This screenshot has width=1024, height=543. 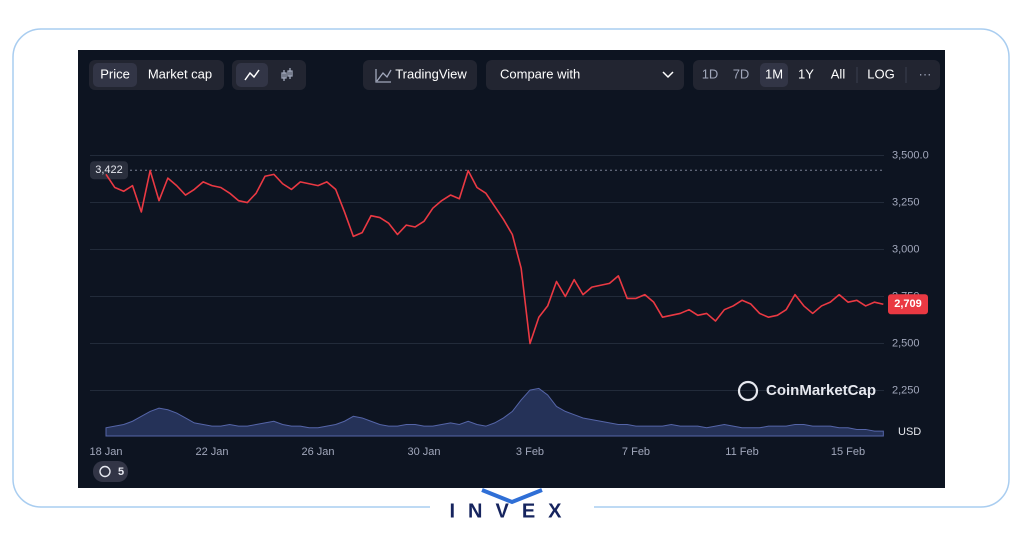 I want to click on brand-mark, so click(x=512, y=496).